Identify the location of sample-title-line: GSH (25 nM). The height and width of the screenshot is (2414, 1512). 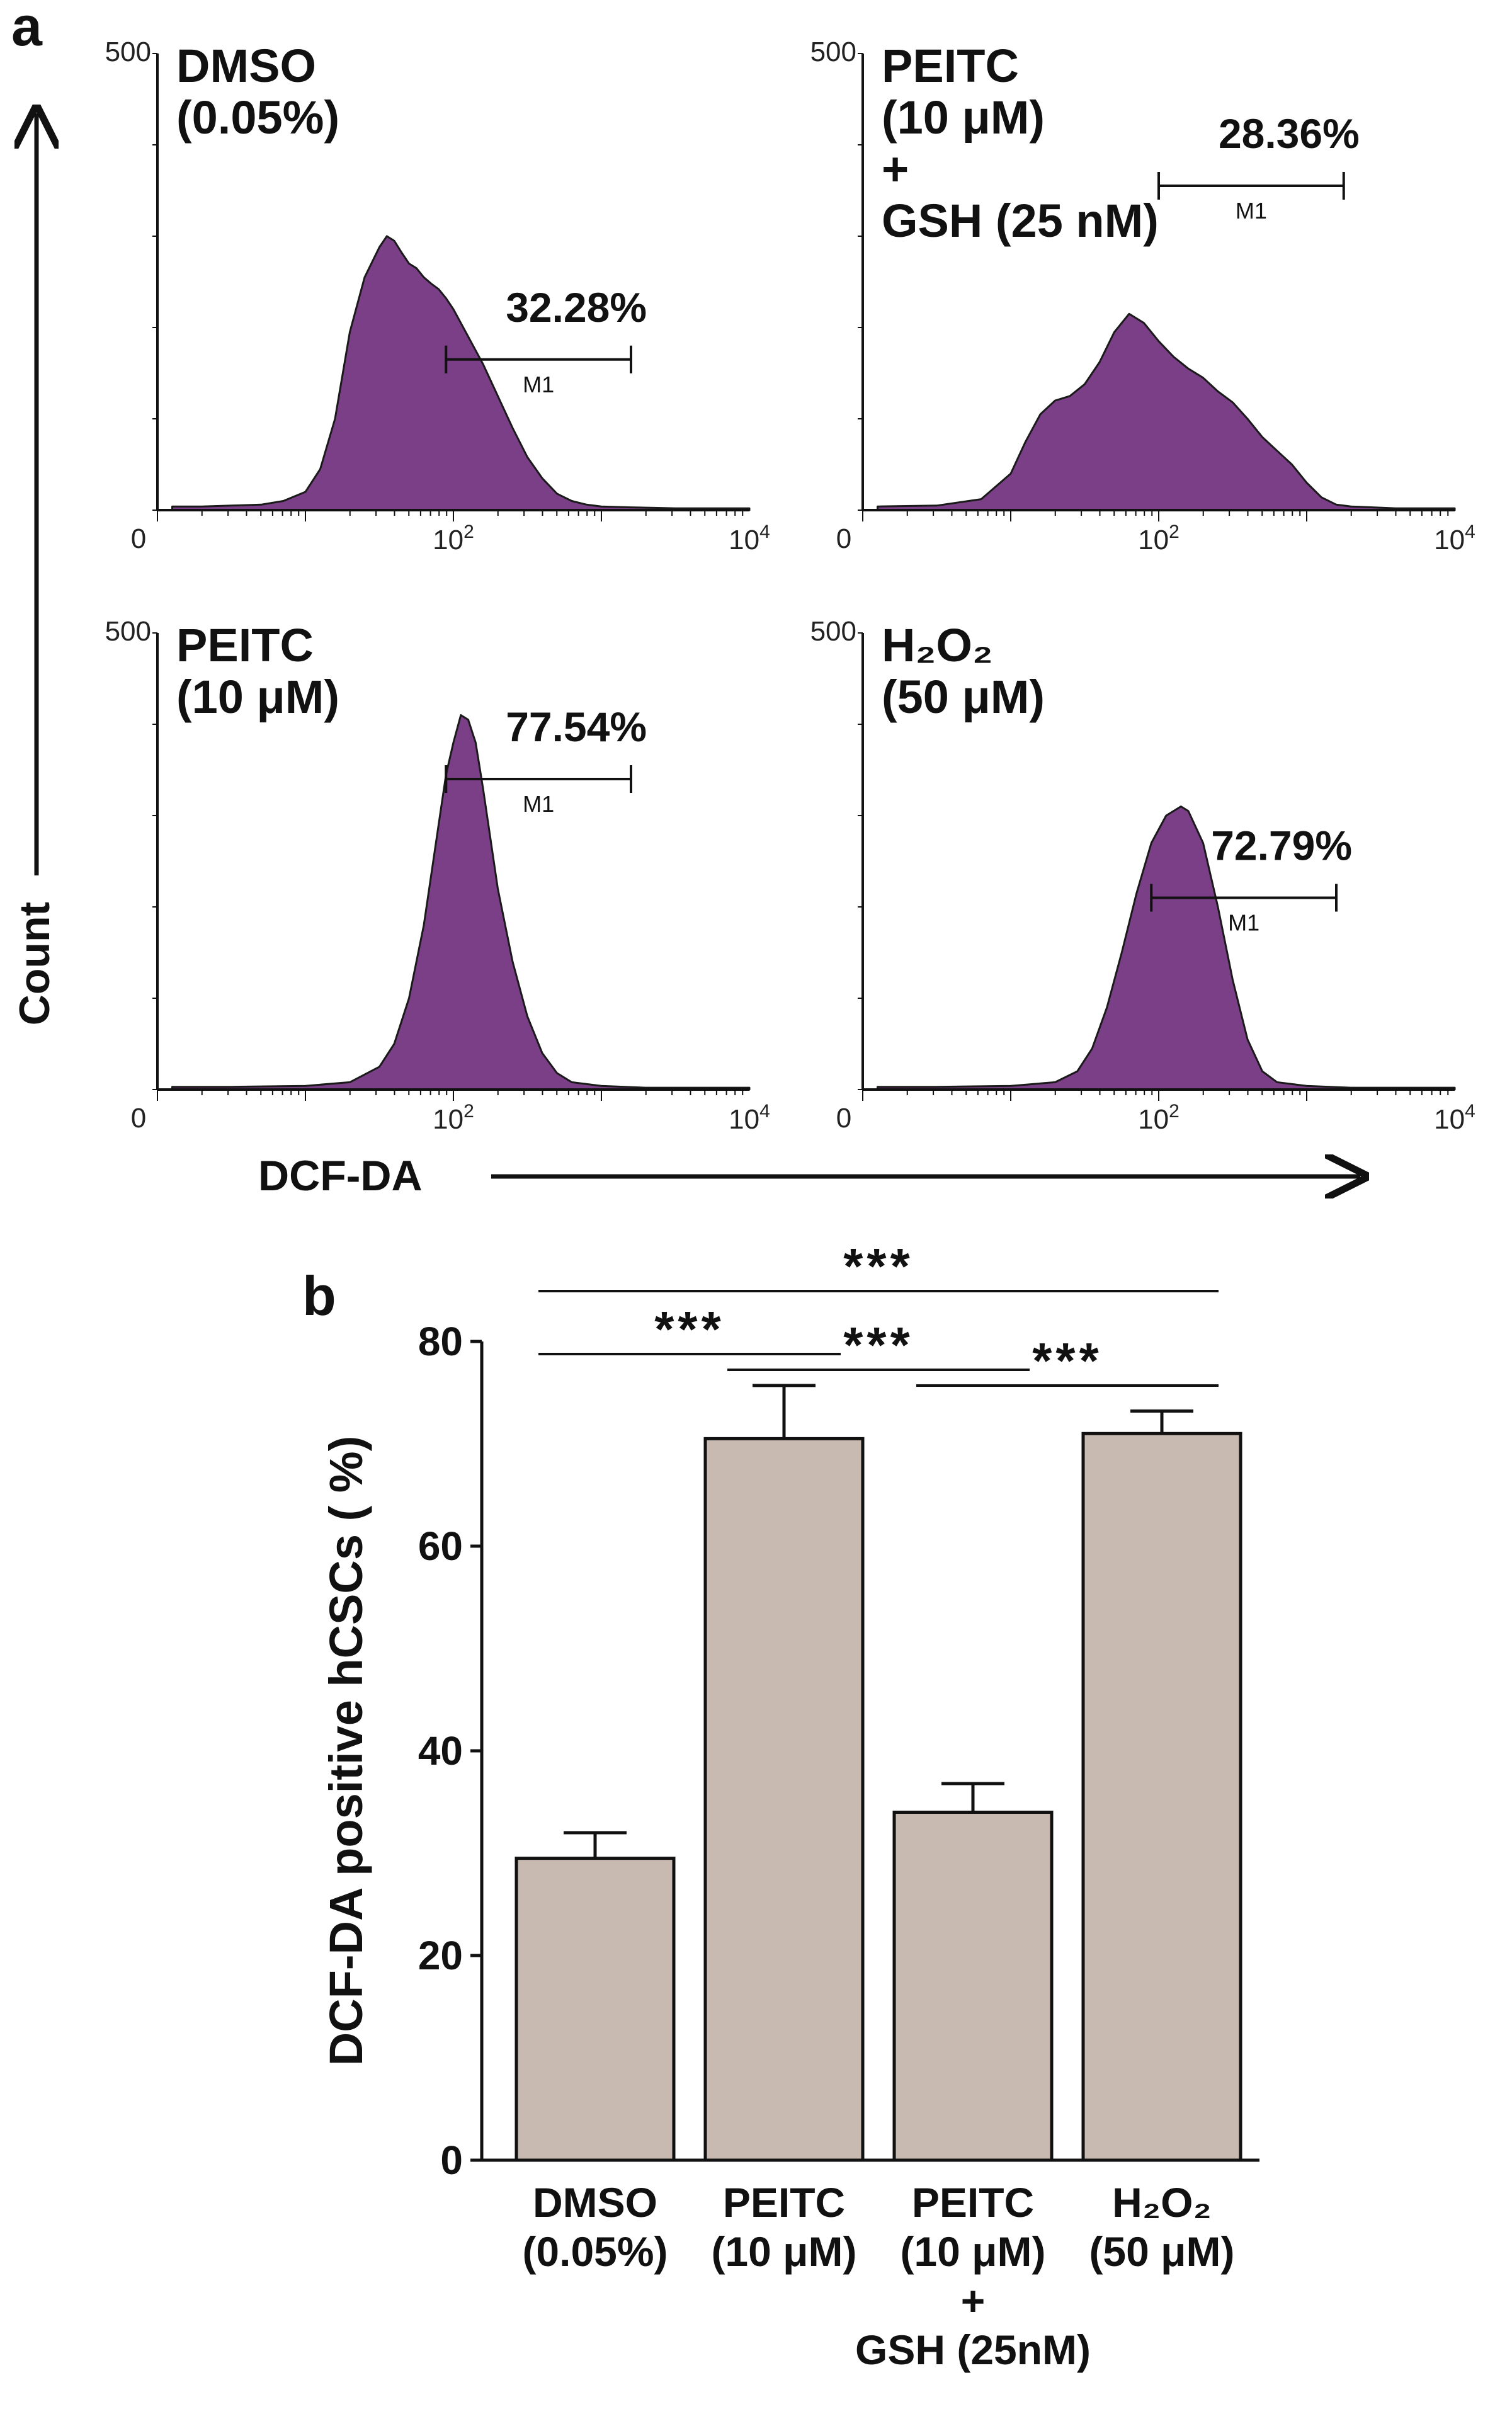
(1021, 221).